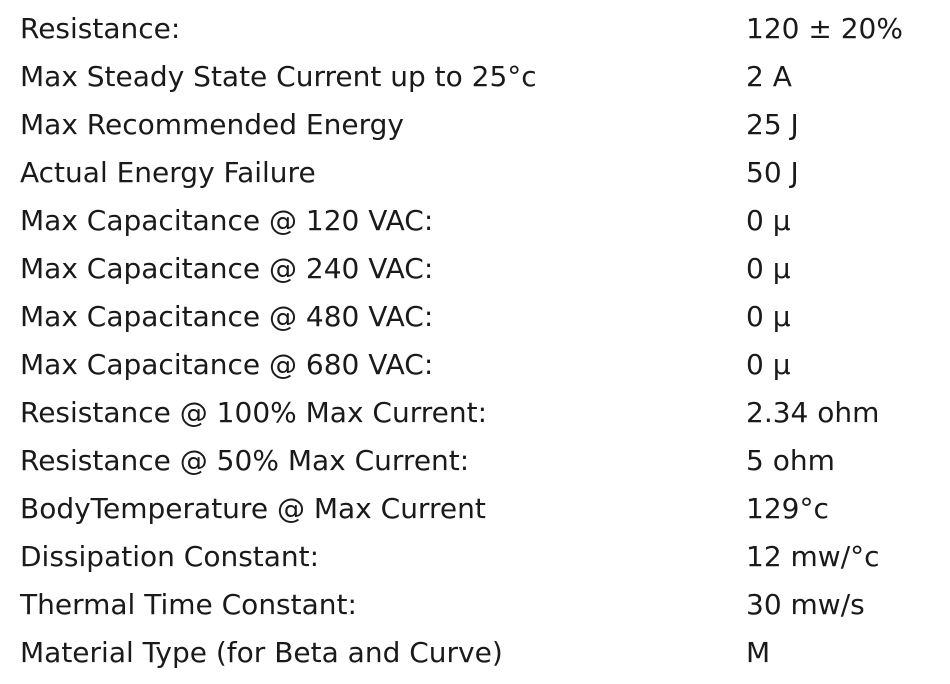 This screenshot has width=950, height=684. What do you see at coordinates (475, 269) in the screenshot?
I see `spec-row: Max Capacitance @ 240 VAC: 0 µ` at bounding box center [475, 269].